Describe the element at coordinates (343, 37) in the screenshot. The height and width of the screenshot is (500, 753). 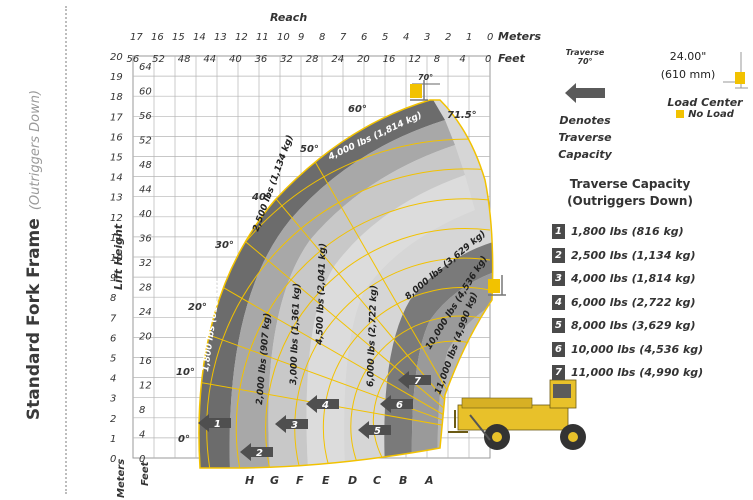
I see `reach-meters-tick: 7` at that location.